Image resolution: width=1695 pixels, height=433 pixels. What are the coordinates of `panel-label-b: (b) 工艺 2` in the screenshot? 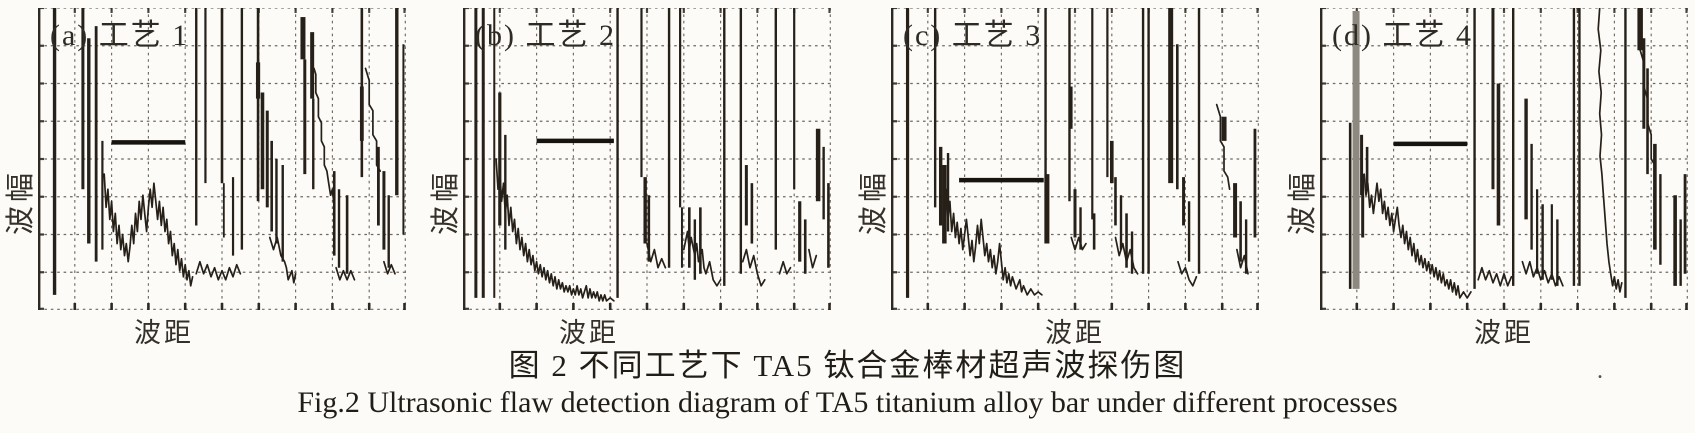 It's located at (545, 35).